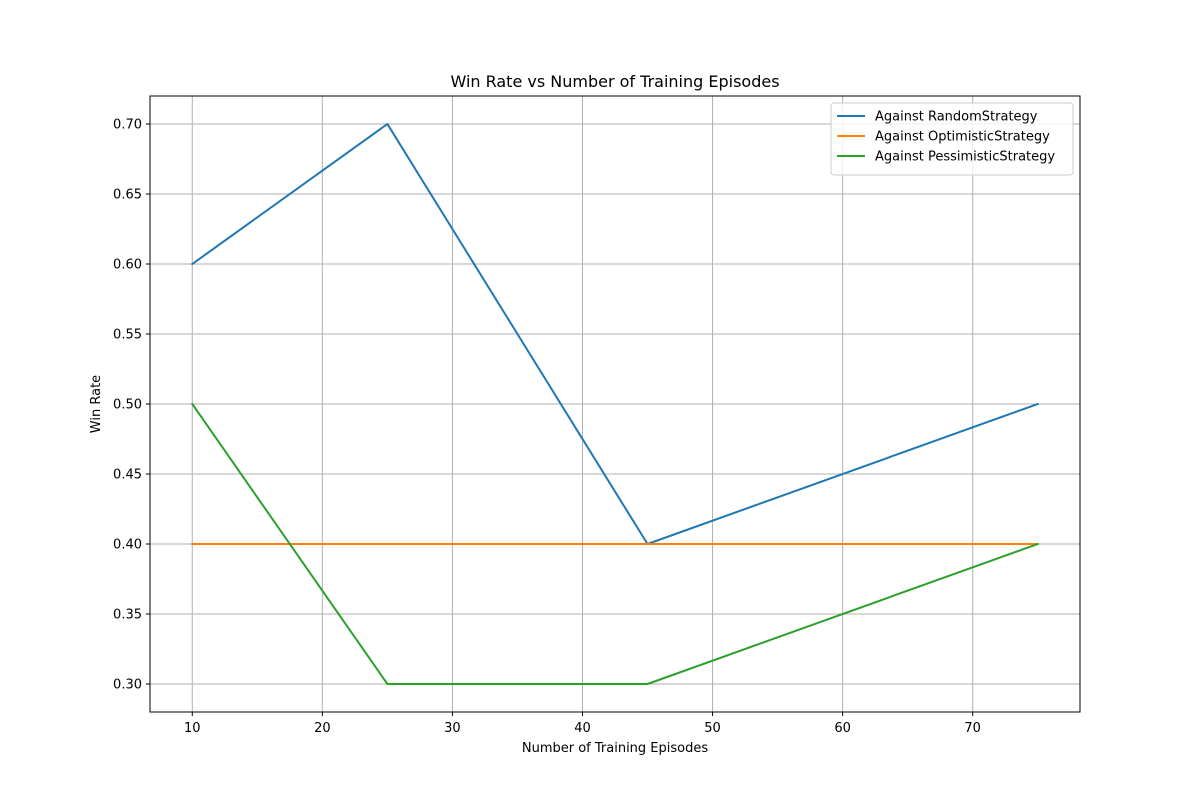 This screenshot has height=800, width=1200. What do you see at coordinates (615, 748) in the screenshot?
I see `x-axis-label: Number of Training Episodes` at bounding box center [615, 748].